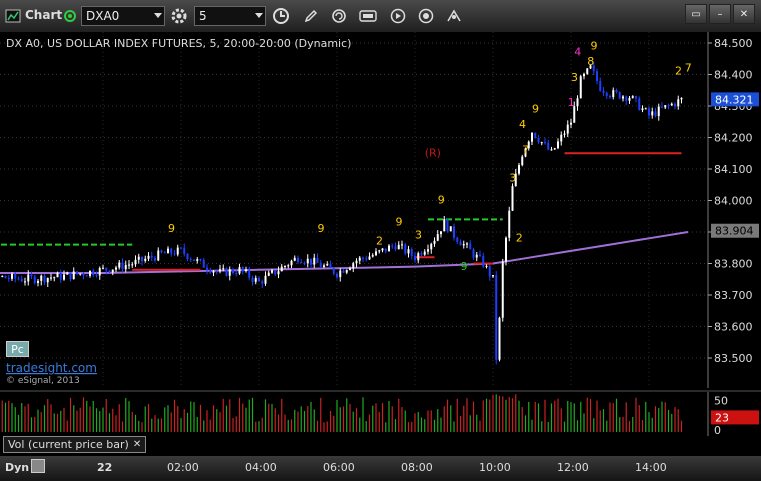 The height and width of the screenshot is (481, 761). What do you see at coordinates (13, 16) in the screenshot?
I see `chart-window-icon` at bounding box center [13, 16].